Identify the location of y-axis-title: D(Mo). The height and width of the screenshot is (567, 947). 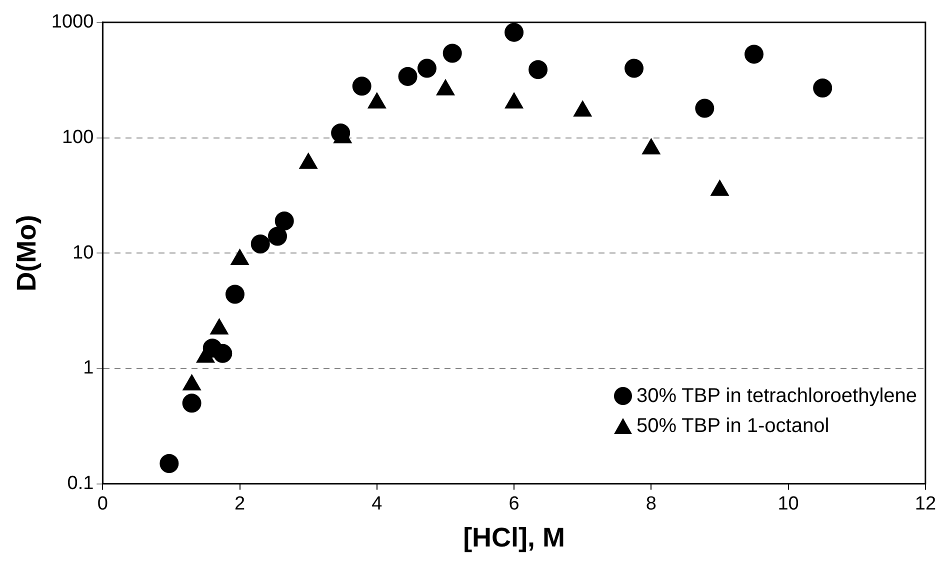
(27, 253).